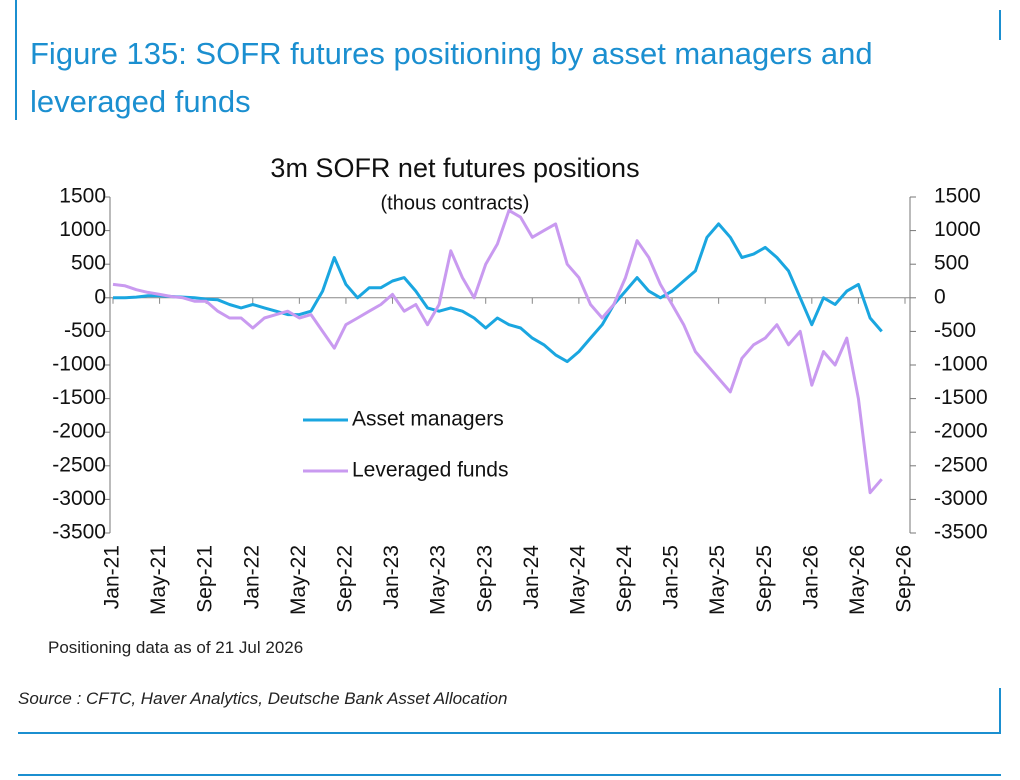 The image size is (1020, 780). Describe the element at coordinates (82, 196) in the screenshot. I see `y-tick-label: 1500` at that location.